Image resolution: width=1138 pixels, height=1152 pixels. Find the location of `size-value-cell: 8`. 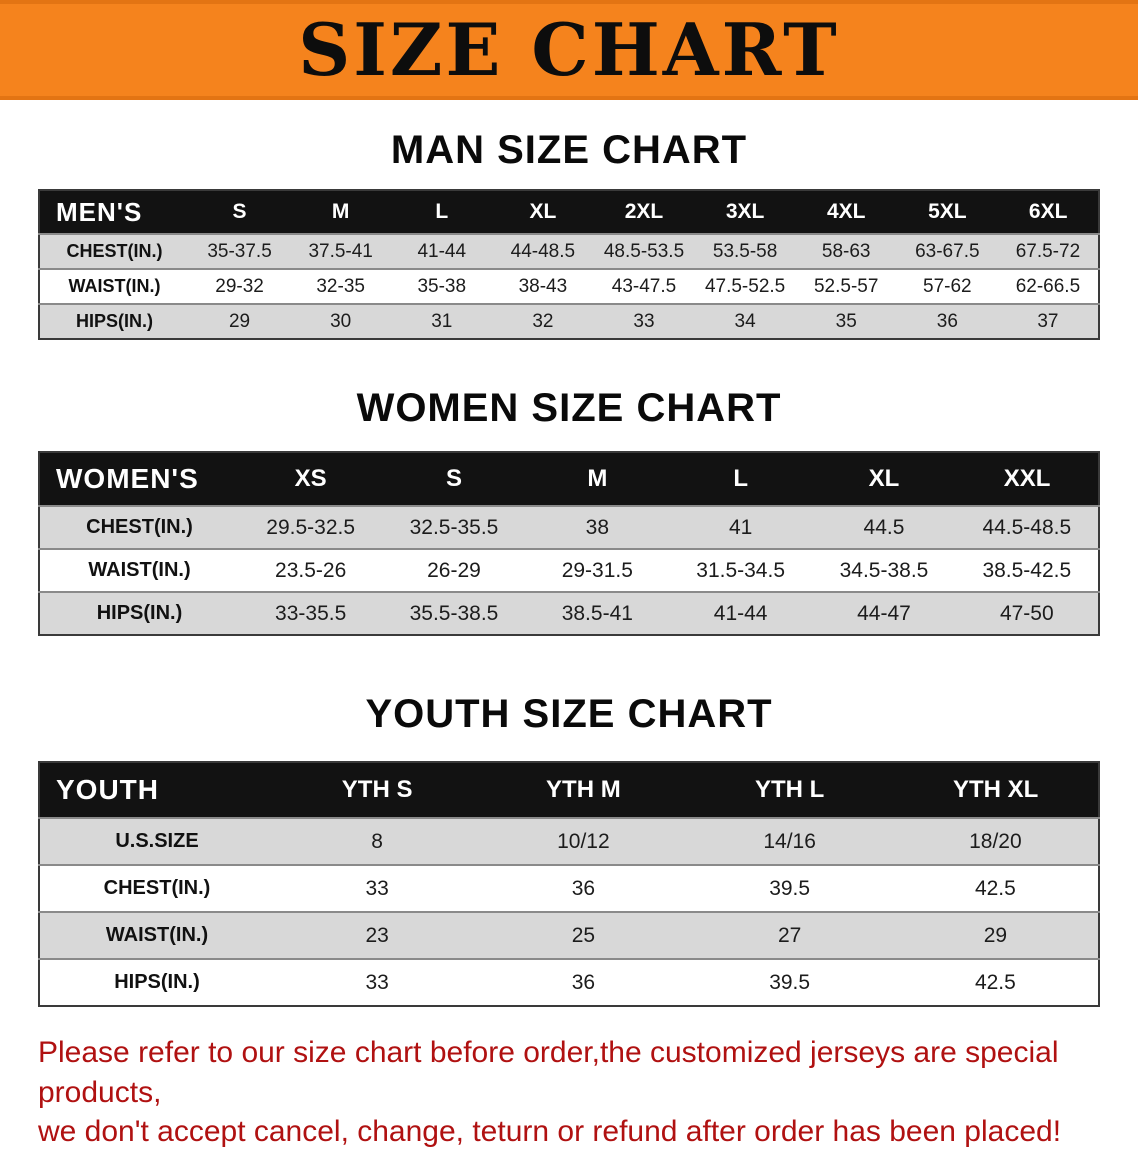

size-value-cell: 8 is located at coordinates (377, 841).